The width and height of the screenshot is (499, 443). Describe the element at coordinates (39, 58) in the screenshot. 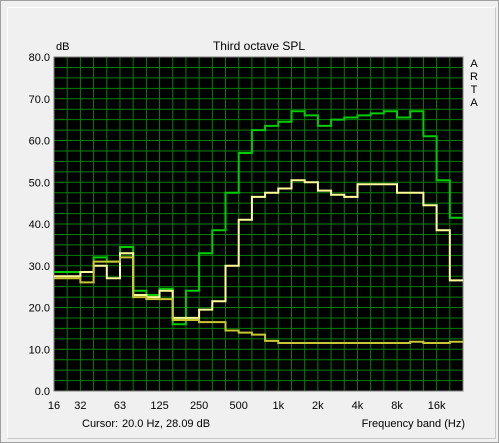

I see `y-tick-label: 80.0` at that location.